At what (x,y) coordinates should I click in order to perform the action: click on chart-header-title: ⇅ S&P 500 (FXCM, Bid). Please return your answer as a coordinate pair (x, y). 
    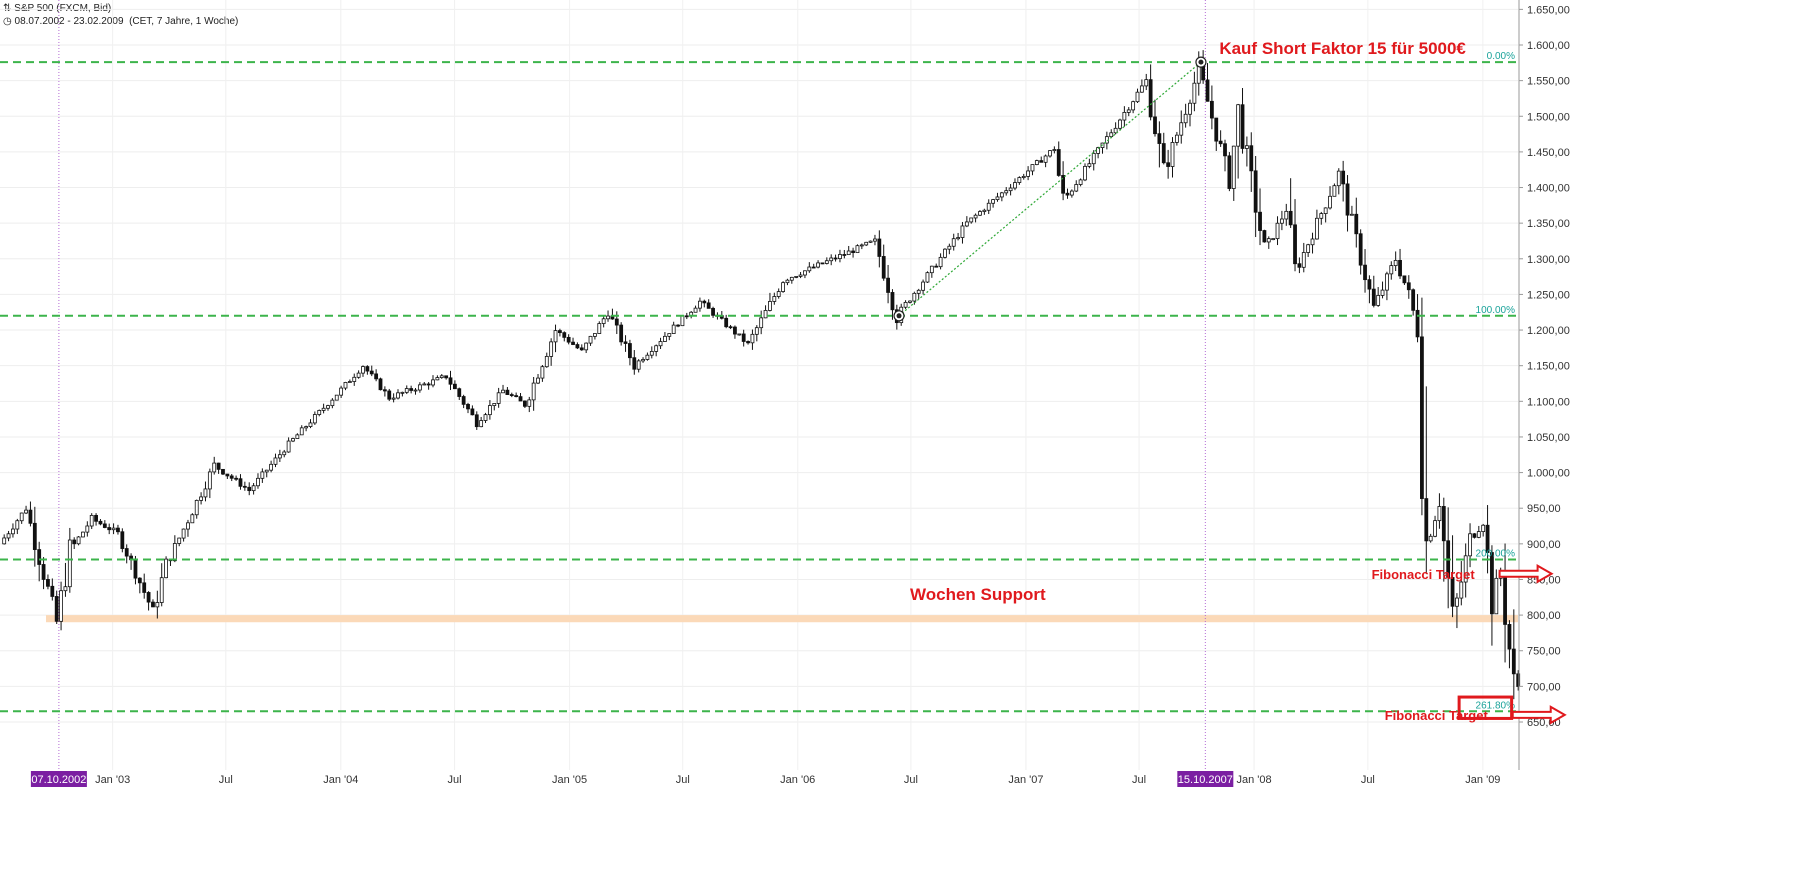
    Looking at the image, I should click on (57, 8).